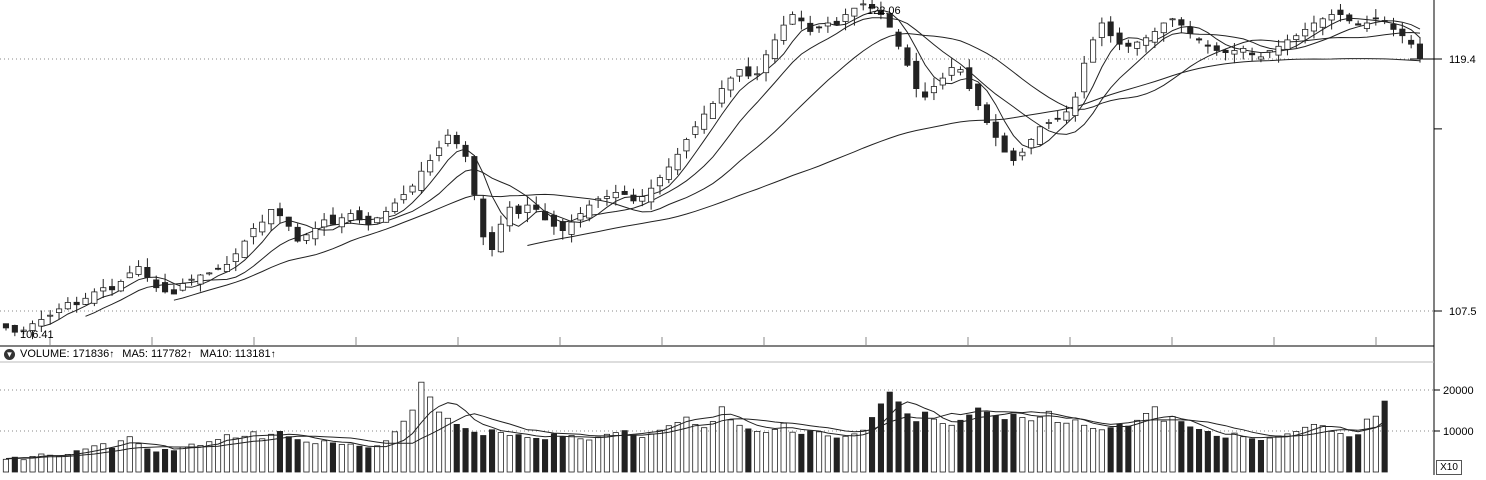 The width and height of the screenshot is (1486, 480). What do you see at coordinates (67, 354) in the screenshot?
I see `volume-value: VOLUME: 171836↑` at bounding box center [67, 354].